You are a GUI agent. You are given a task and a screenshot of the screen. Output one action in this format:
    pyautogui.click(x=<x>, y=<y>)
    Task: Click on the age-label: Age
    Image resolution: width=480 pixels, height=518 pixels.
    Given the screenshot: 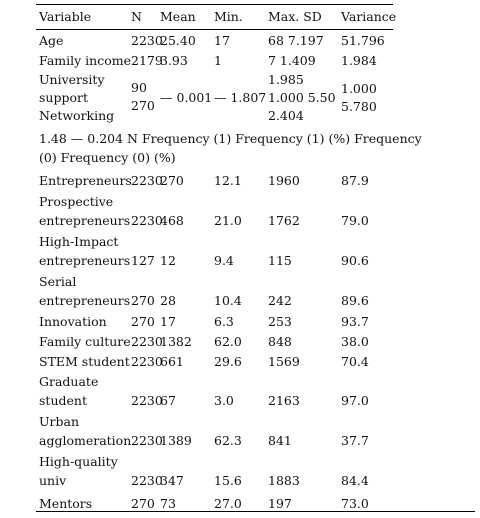 What is the action you would take?
    pyautogui.click(x=51, y=40)
    